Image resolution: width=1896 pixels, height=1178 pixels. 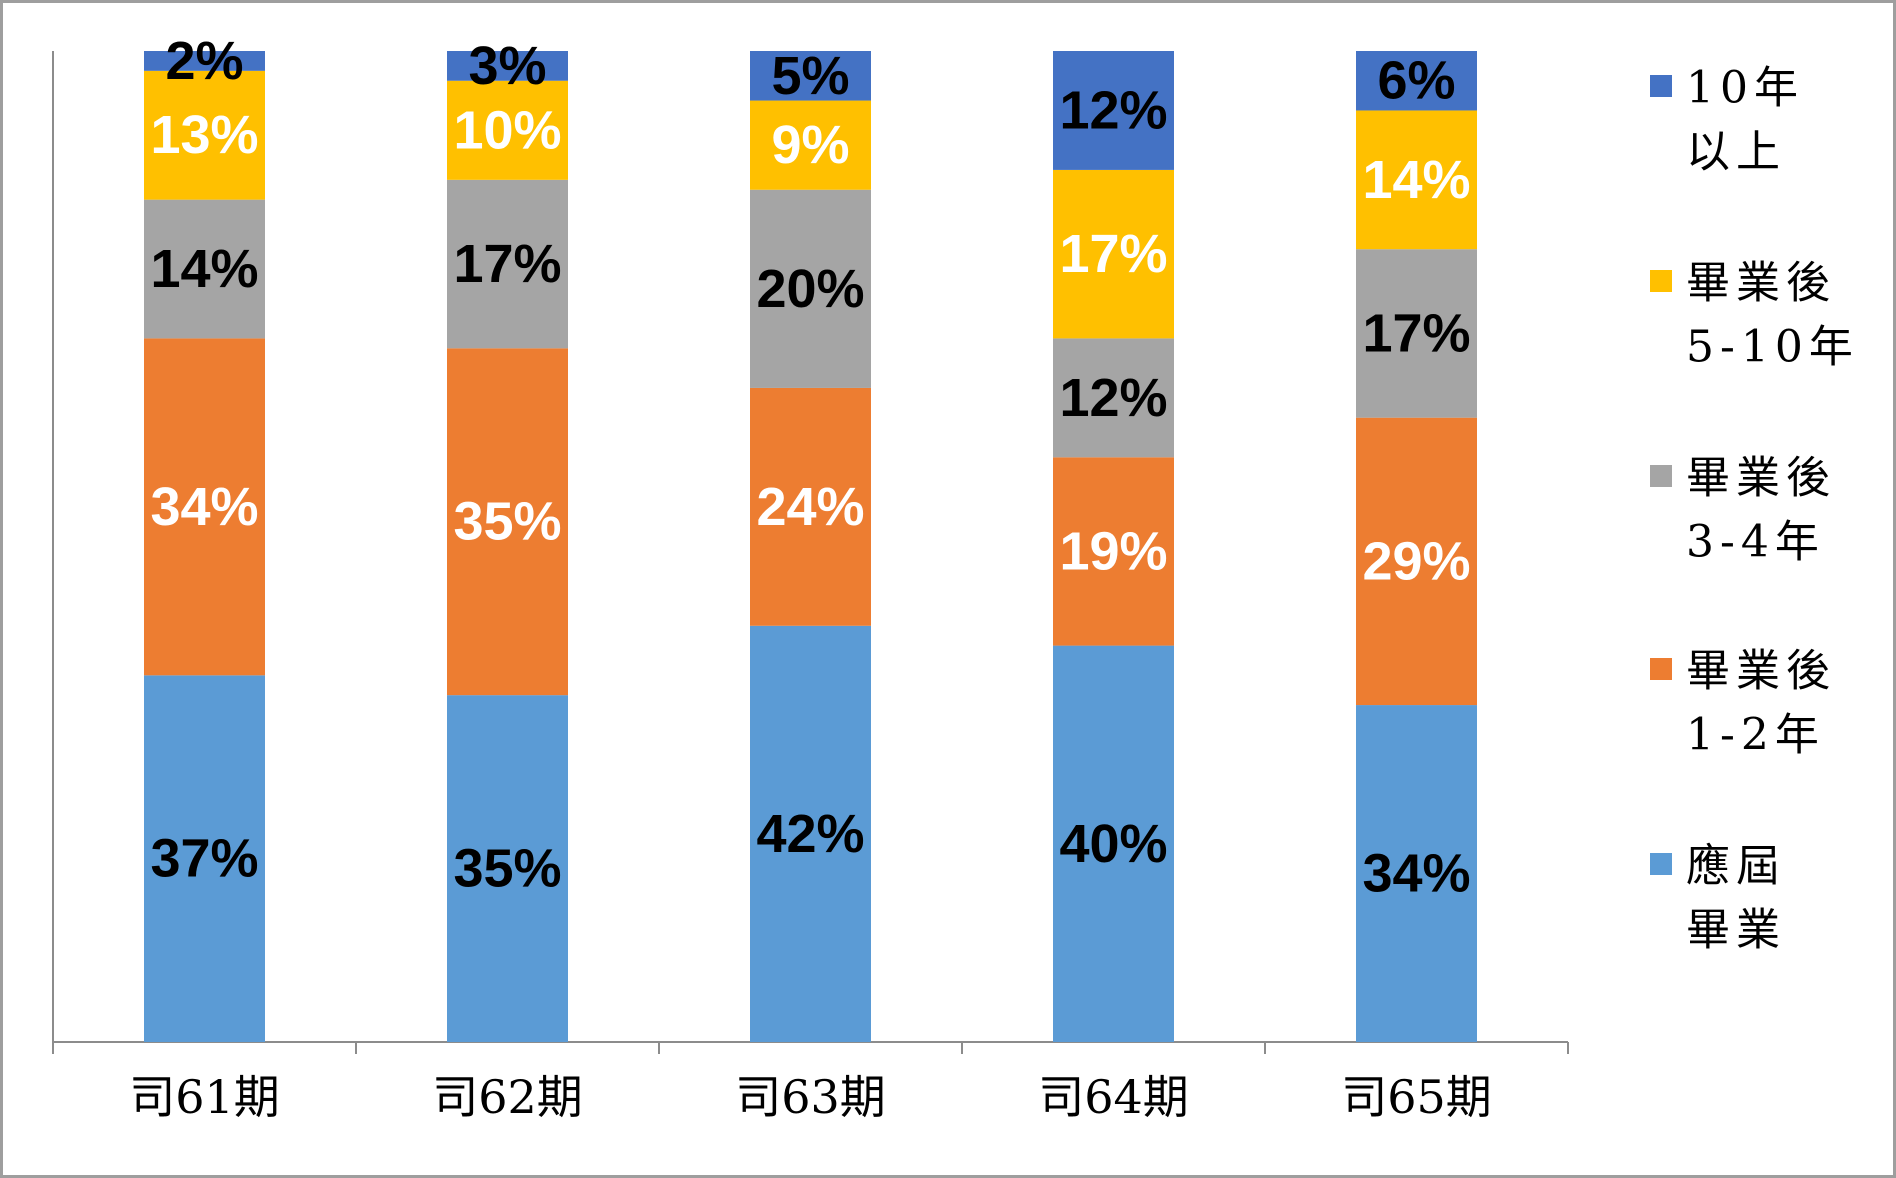 I want to click on category-labels: 司61期 司62期 司63期 司64期 司65期, so click(x=810, y=1097).